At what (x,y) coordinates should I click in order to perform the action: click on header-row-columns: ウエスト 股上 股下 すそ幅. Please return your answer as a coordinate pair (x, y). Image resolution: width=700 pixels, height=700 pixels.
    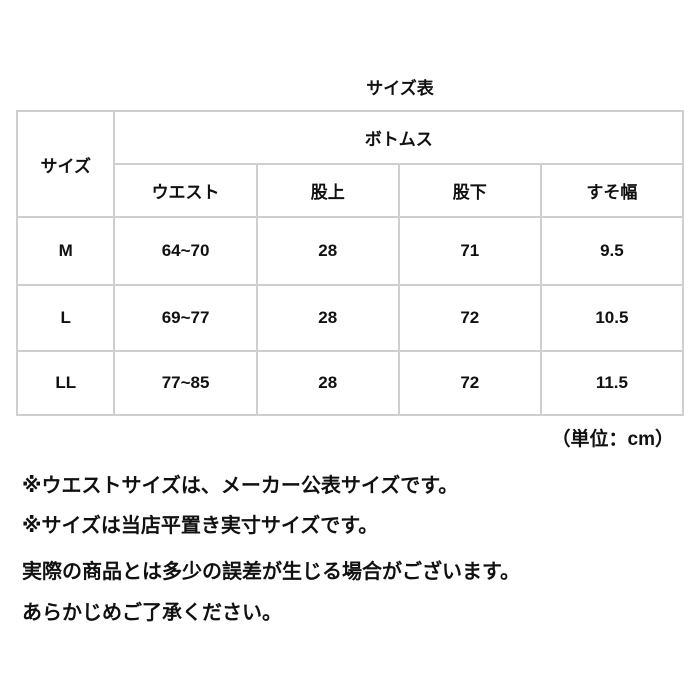
    Looking at the image, I should click on (351, 190).